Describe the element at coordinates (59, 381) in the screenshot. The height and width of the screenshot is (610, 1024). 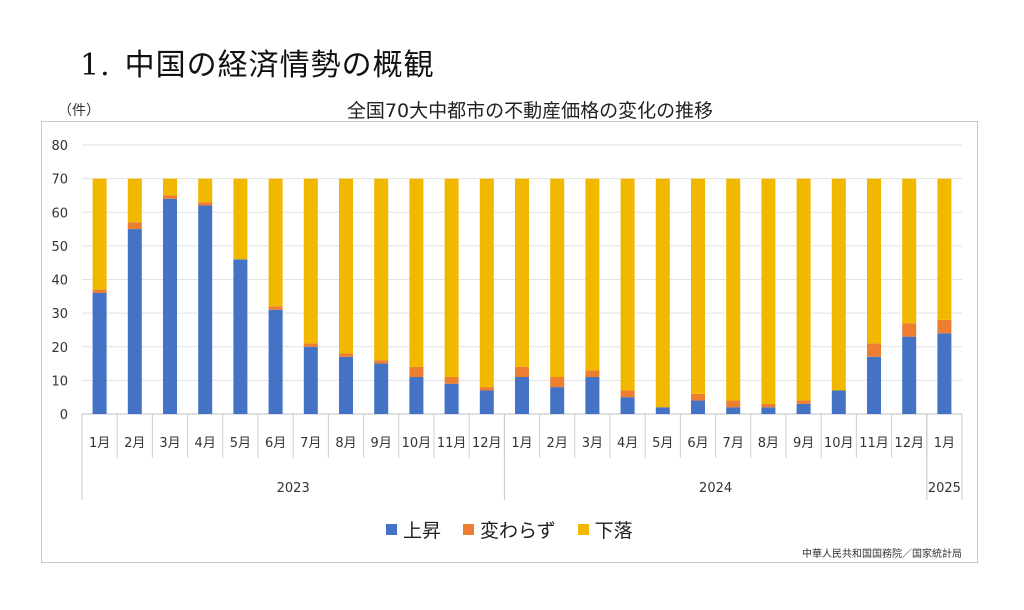
I see `y-tick-label-10: 10` at that location.